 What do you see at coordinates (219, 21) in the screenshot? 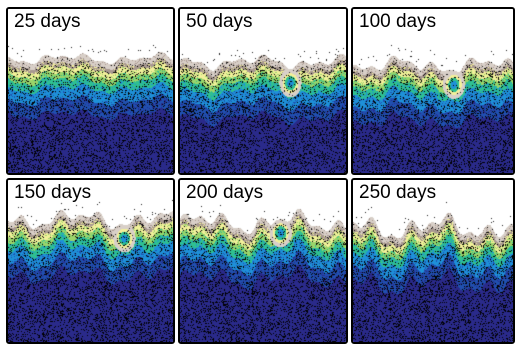
I see `panel-label: 50 days` at bounding box center [219, 21].